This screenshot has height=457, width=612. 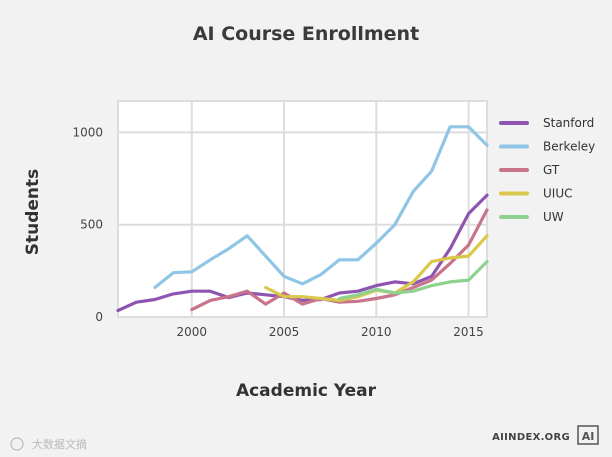 I want to click on x-tick-label: 2005, so click(x=284, y=332).